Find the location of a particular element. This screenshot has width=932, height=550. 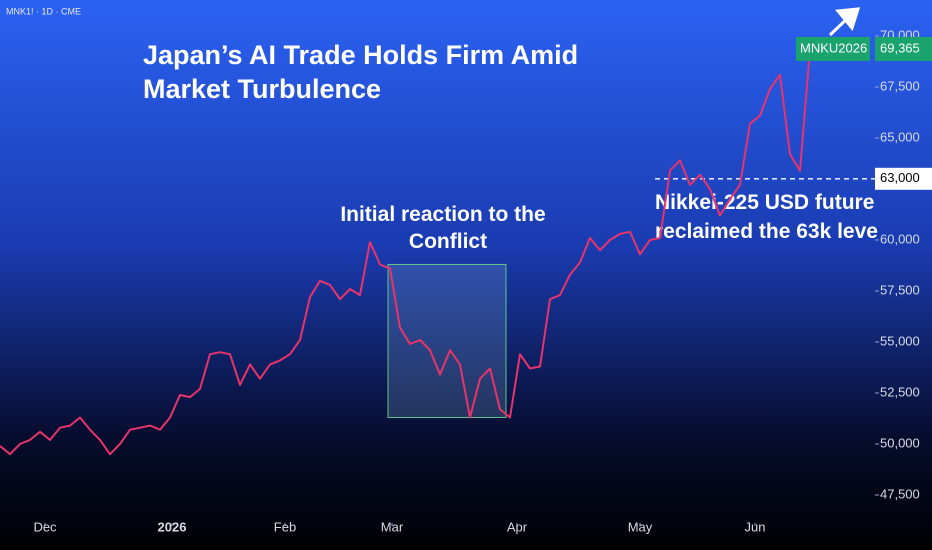

level-tag is located at coordinates (903, 178).